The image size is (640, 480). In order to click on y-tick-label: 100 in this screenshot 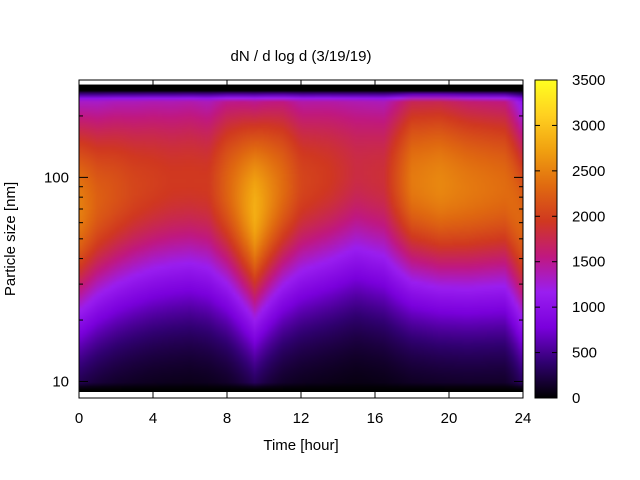, I will do `click(56, 177)`.